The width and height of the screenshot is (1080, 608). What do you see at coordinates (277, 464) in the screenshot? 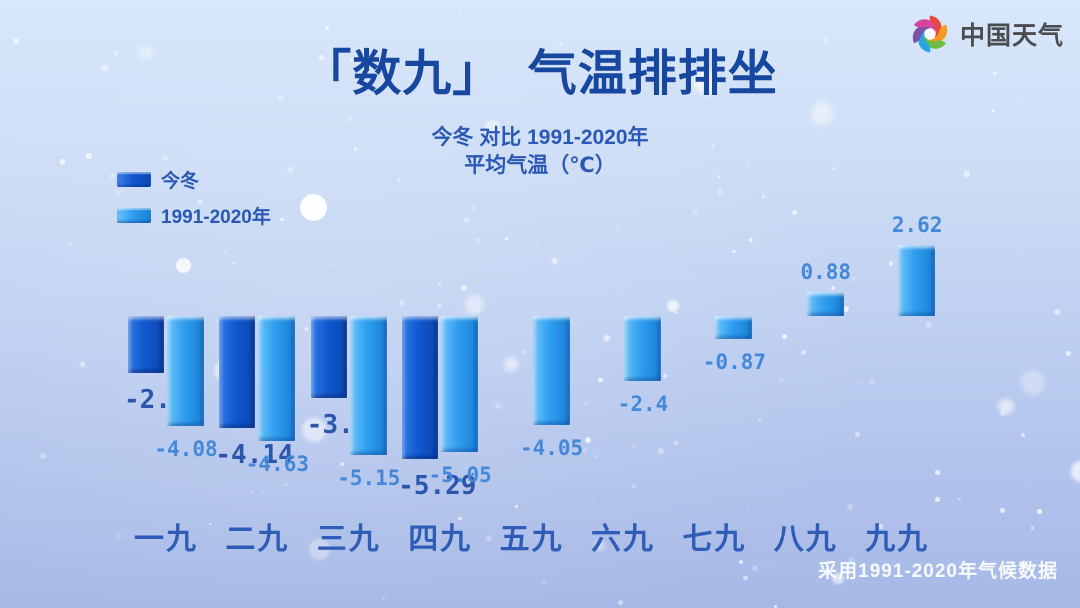
I see `value-label-climate-avg-2: -4.63` at bounding box center [277, 464].